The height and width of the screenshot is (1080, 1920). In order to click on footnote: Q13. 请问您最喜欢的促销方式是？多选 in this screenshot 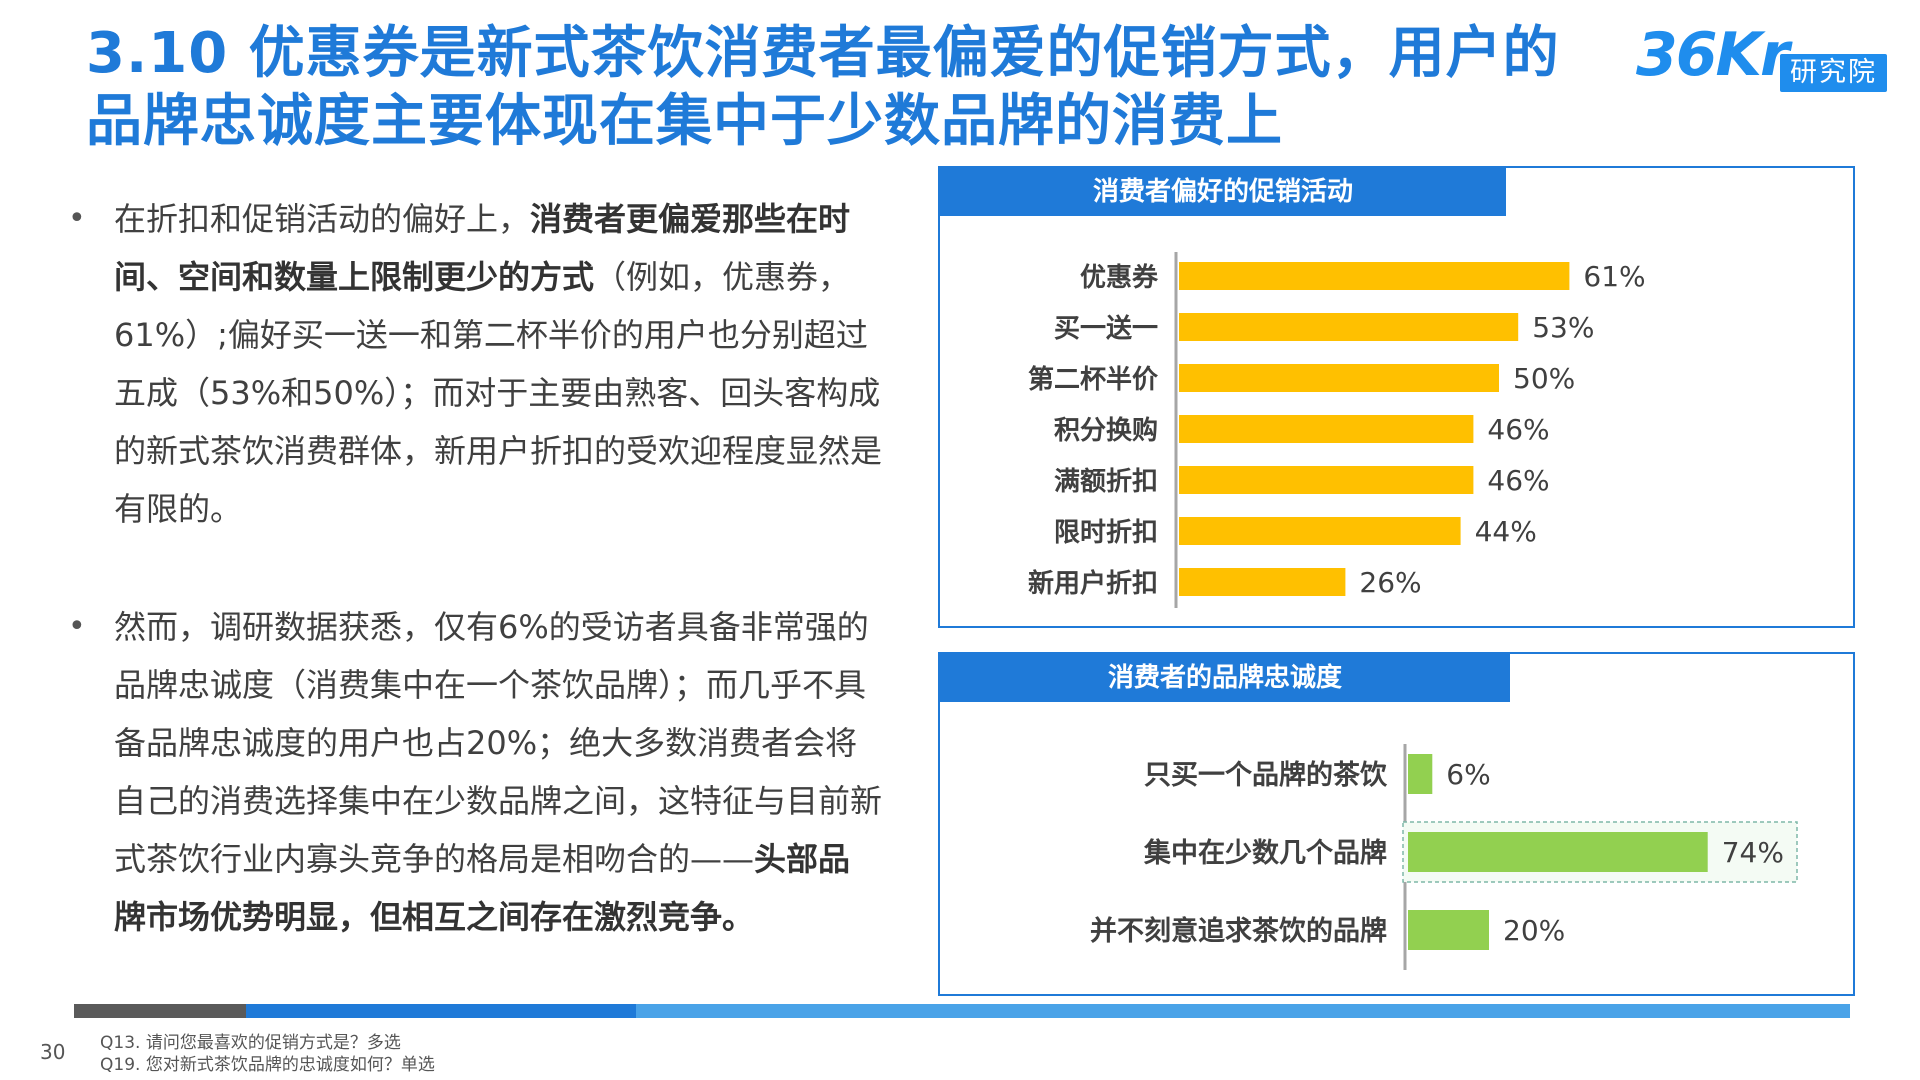, I will do `click(250, 1043)`.